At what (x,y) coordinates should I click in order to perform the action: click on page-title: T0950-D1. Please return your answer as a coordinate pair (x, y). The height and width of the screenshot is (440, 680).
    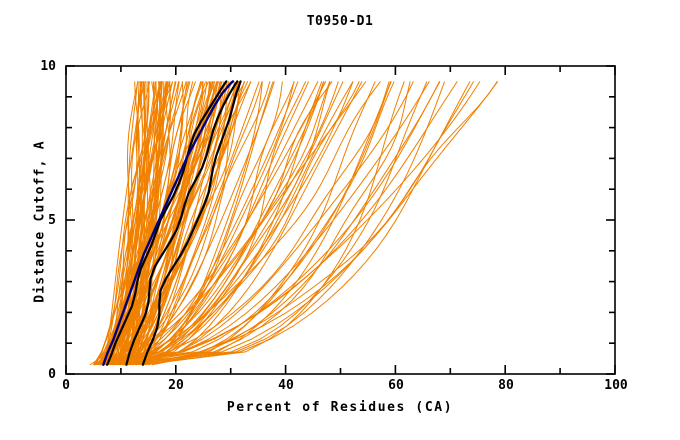
    Looking at the image, I should click on (340, 21).